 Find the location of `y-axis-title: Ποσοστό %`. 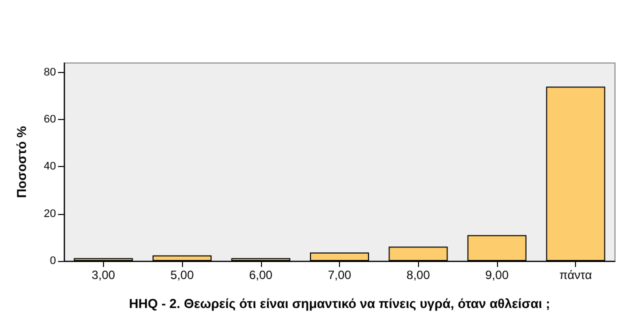

y-axis-title: Ποσοστό % is located at coordinates (21, 162).